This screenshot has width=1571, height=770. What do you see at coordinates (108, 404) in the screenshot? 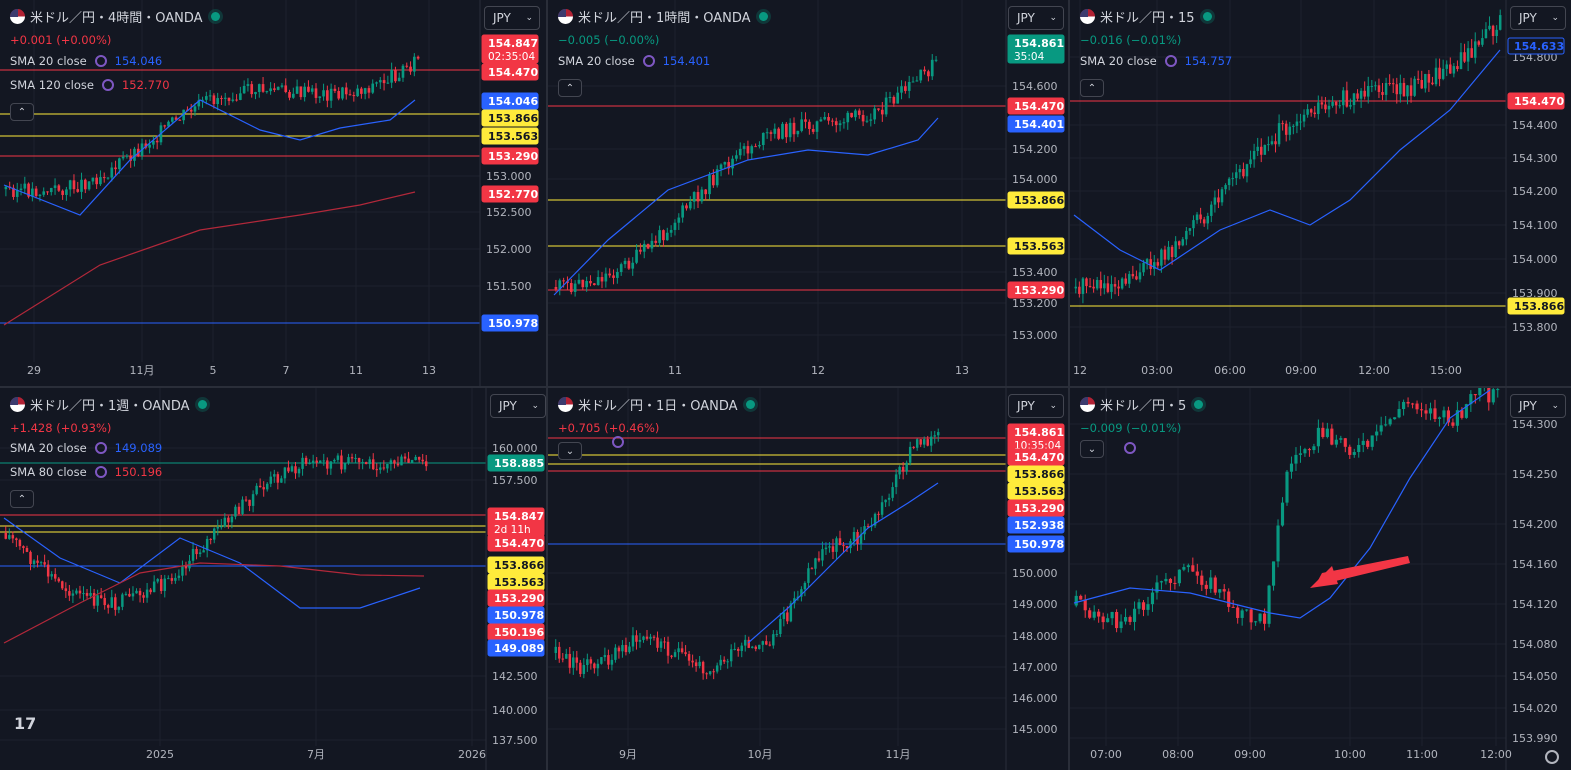
I see `symbol-header: 米ドル／円・1週・OANDA` at bounding box center [108, 404].